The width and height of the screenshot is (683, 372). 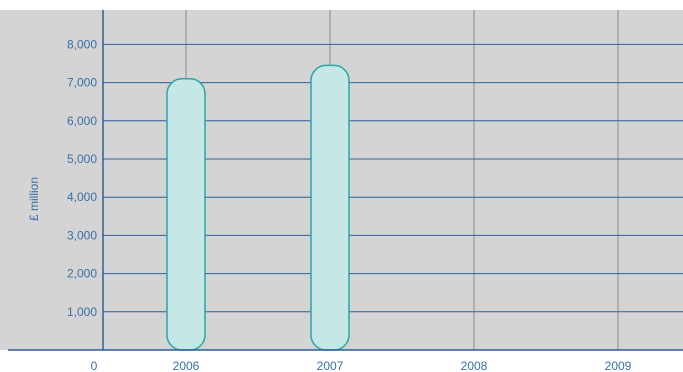 I want to click on x-tick-label: 2008, so click(x=474, y=365).